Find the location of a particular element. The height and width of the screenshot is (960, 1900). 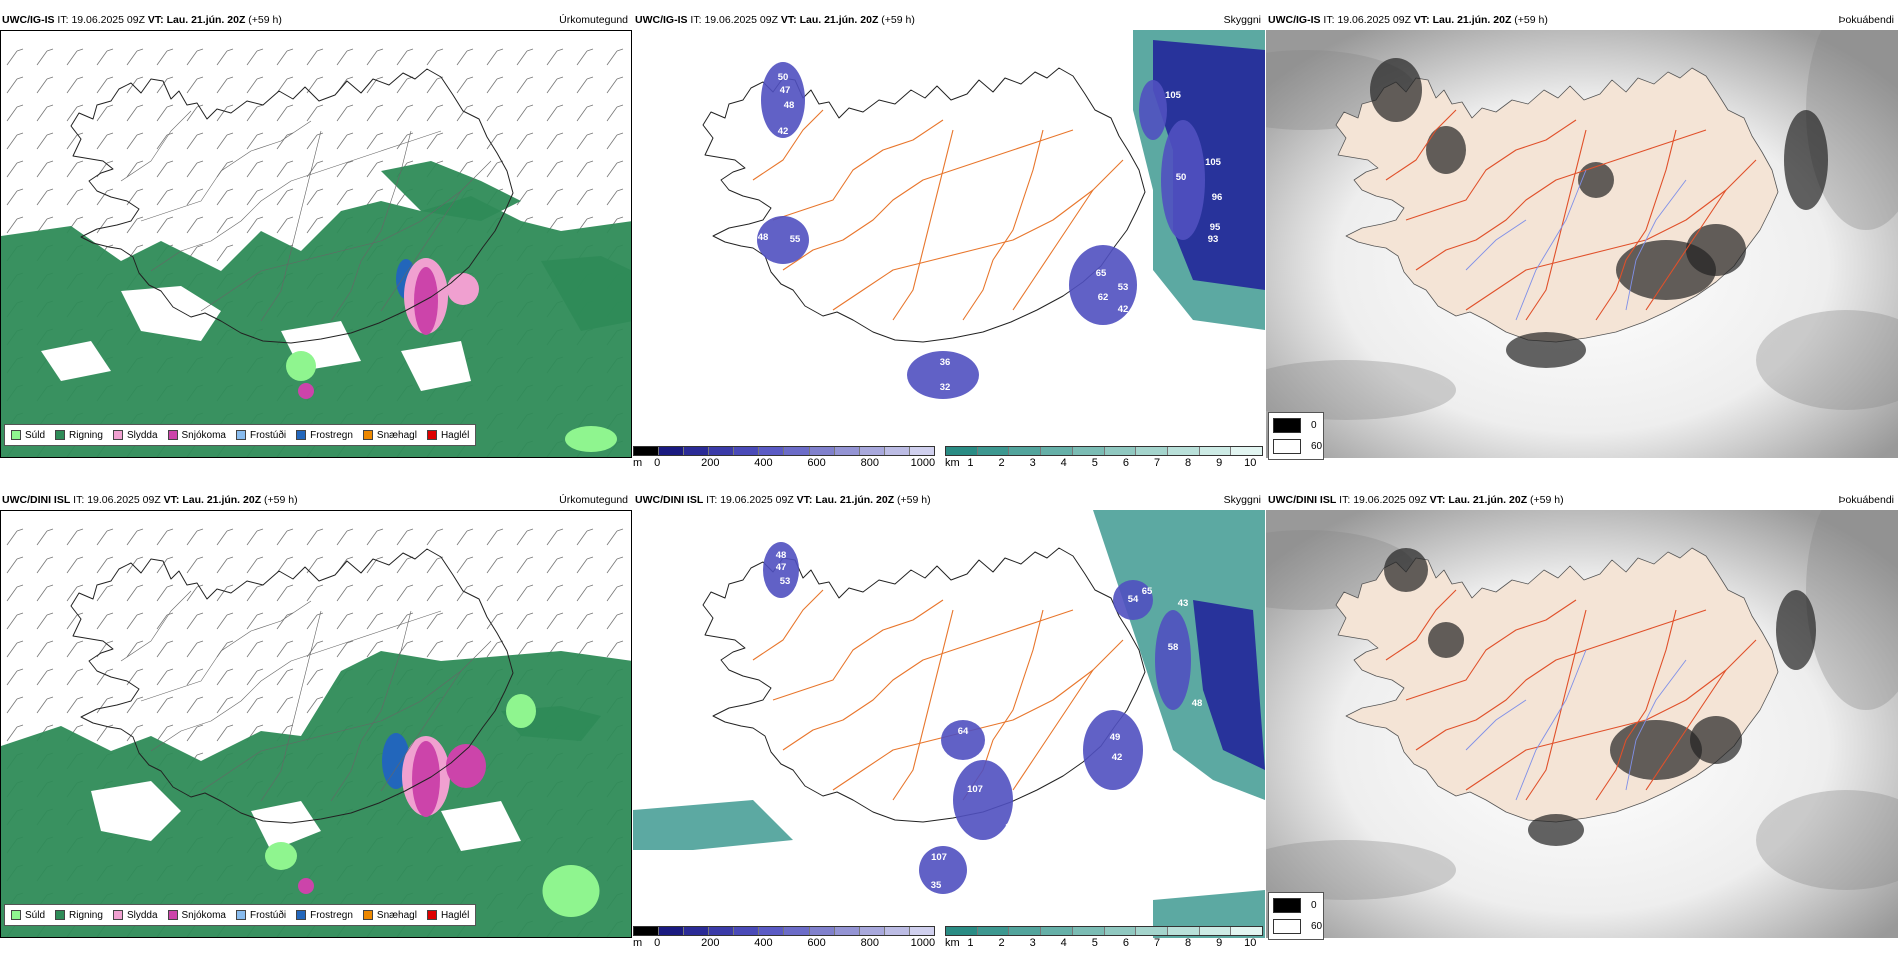

visibility-colorbar: km 1 2 3 4 5 6 7 8 9 10 is located at coordinates (1104, 939).